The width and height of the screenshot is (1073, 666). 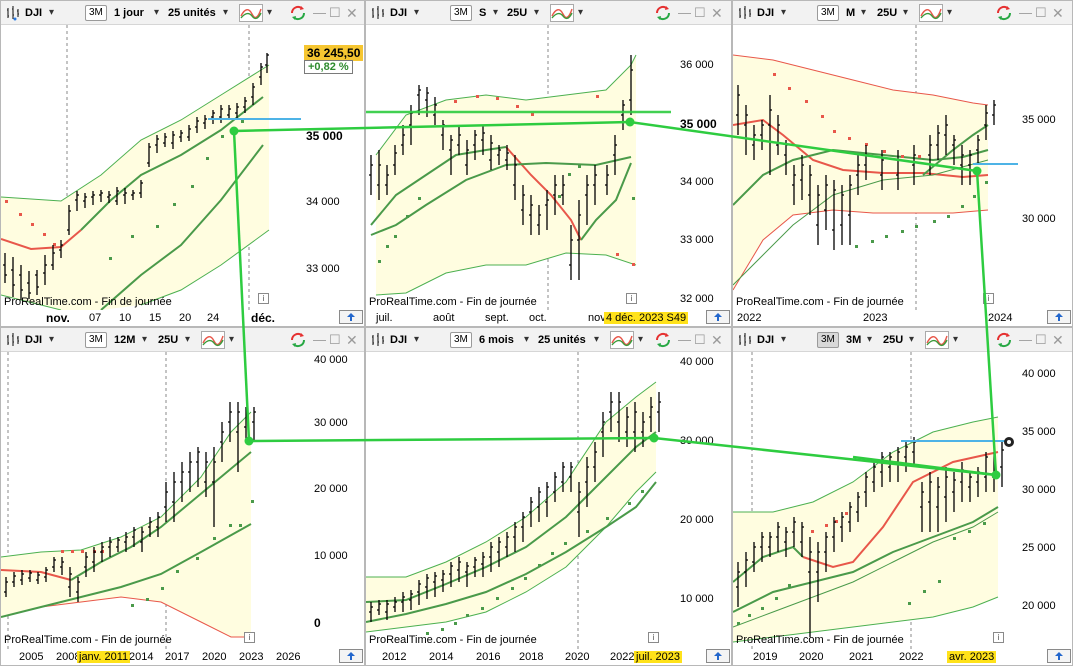 I want to click on period-selector: S, so click(x=483, y=13).